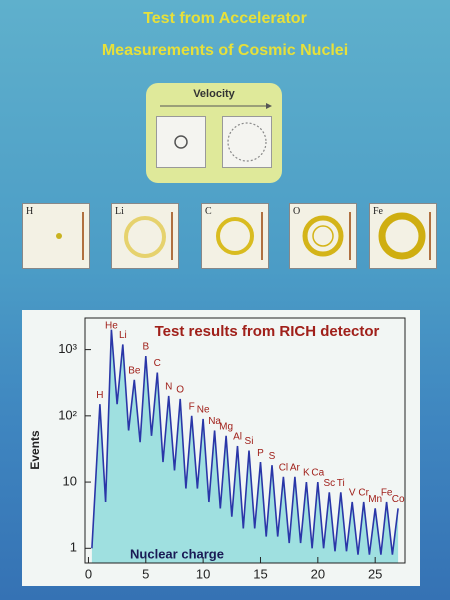  Describe the element at coordinates (203, 410) in the screenshot. I see `peak-label: Ne` at that location.